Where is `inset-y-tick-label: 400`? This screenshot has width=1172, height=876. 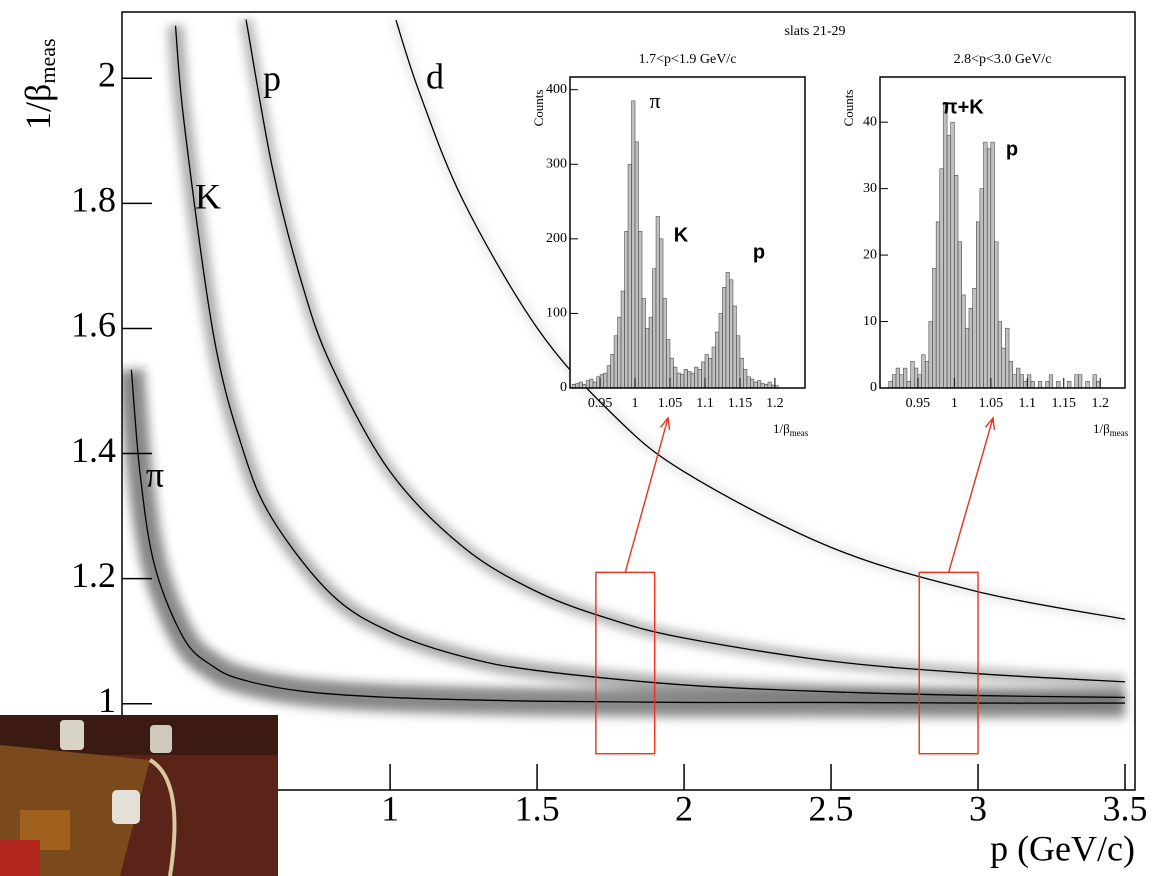
inset-y-tick-label: 400 is located at coordinates (556, 89).